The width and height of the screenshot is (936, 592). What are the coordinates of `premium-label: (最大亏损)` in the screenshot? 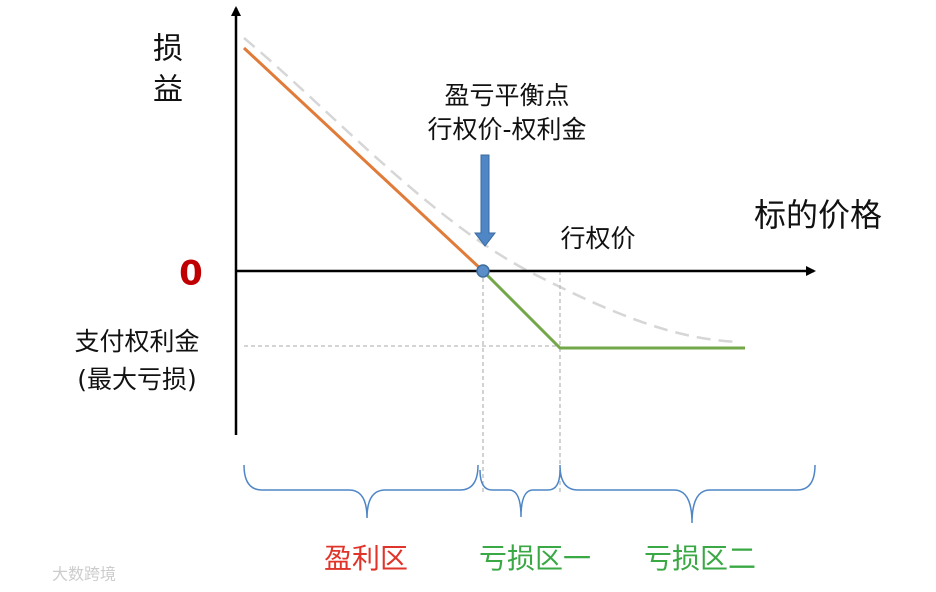 It's located at (137, 379).